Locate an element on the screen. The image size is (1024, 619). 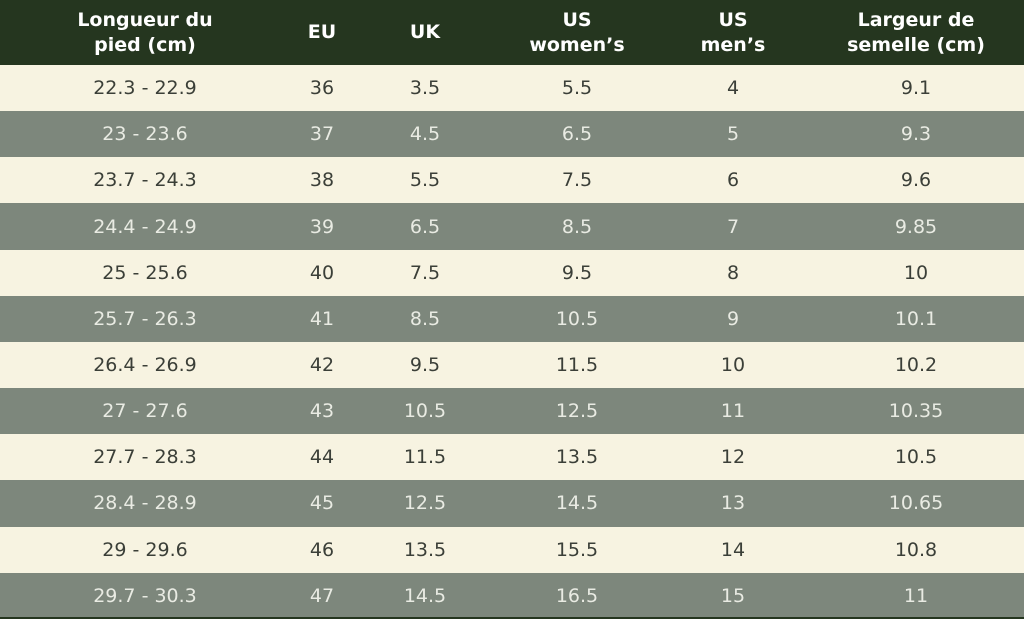
cell-us-mens: 9 is located at coordinates (733, 318).